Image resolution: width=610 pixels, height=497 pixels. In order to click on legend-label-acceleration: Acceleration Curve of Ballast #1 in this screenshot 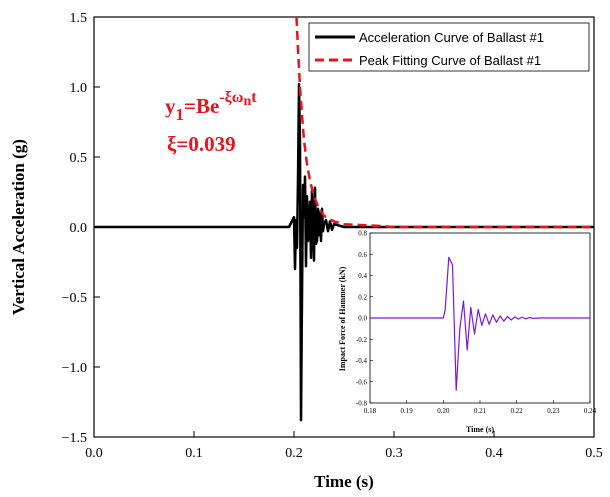, I will do `click(451, 37)`.